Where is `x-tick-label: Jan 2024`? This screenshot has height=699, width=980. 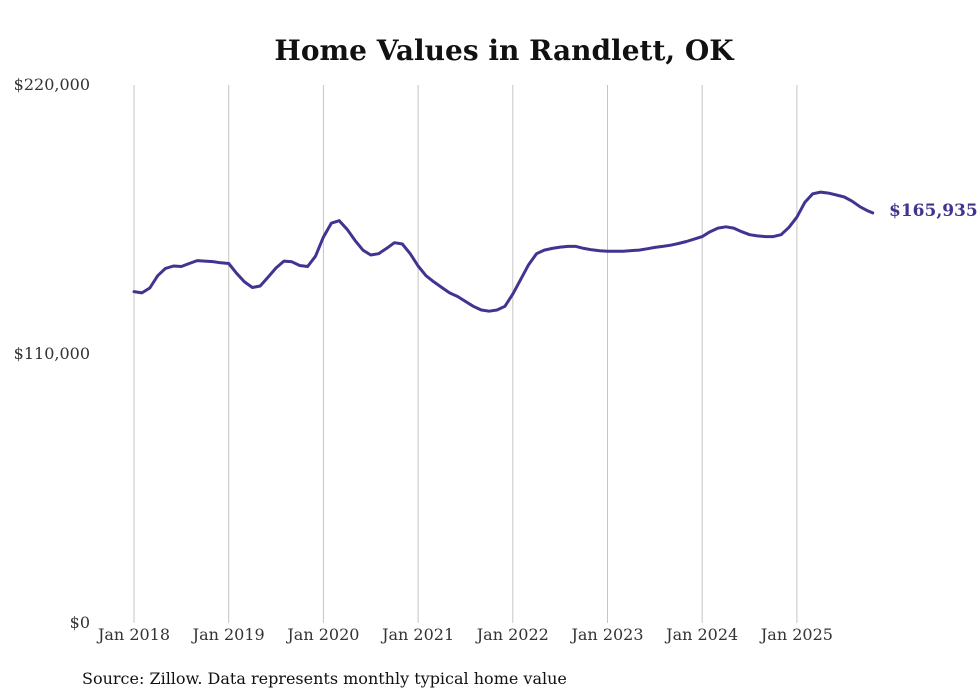 x-tick-label: Jan 2024 is located at coordinates (701, 634).